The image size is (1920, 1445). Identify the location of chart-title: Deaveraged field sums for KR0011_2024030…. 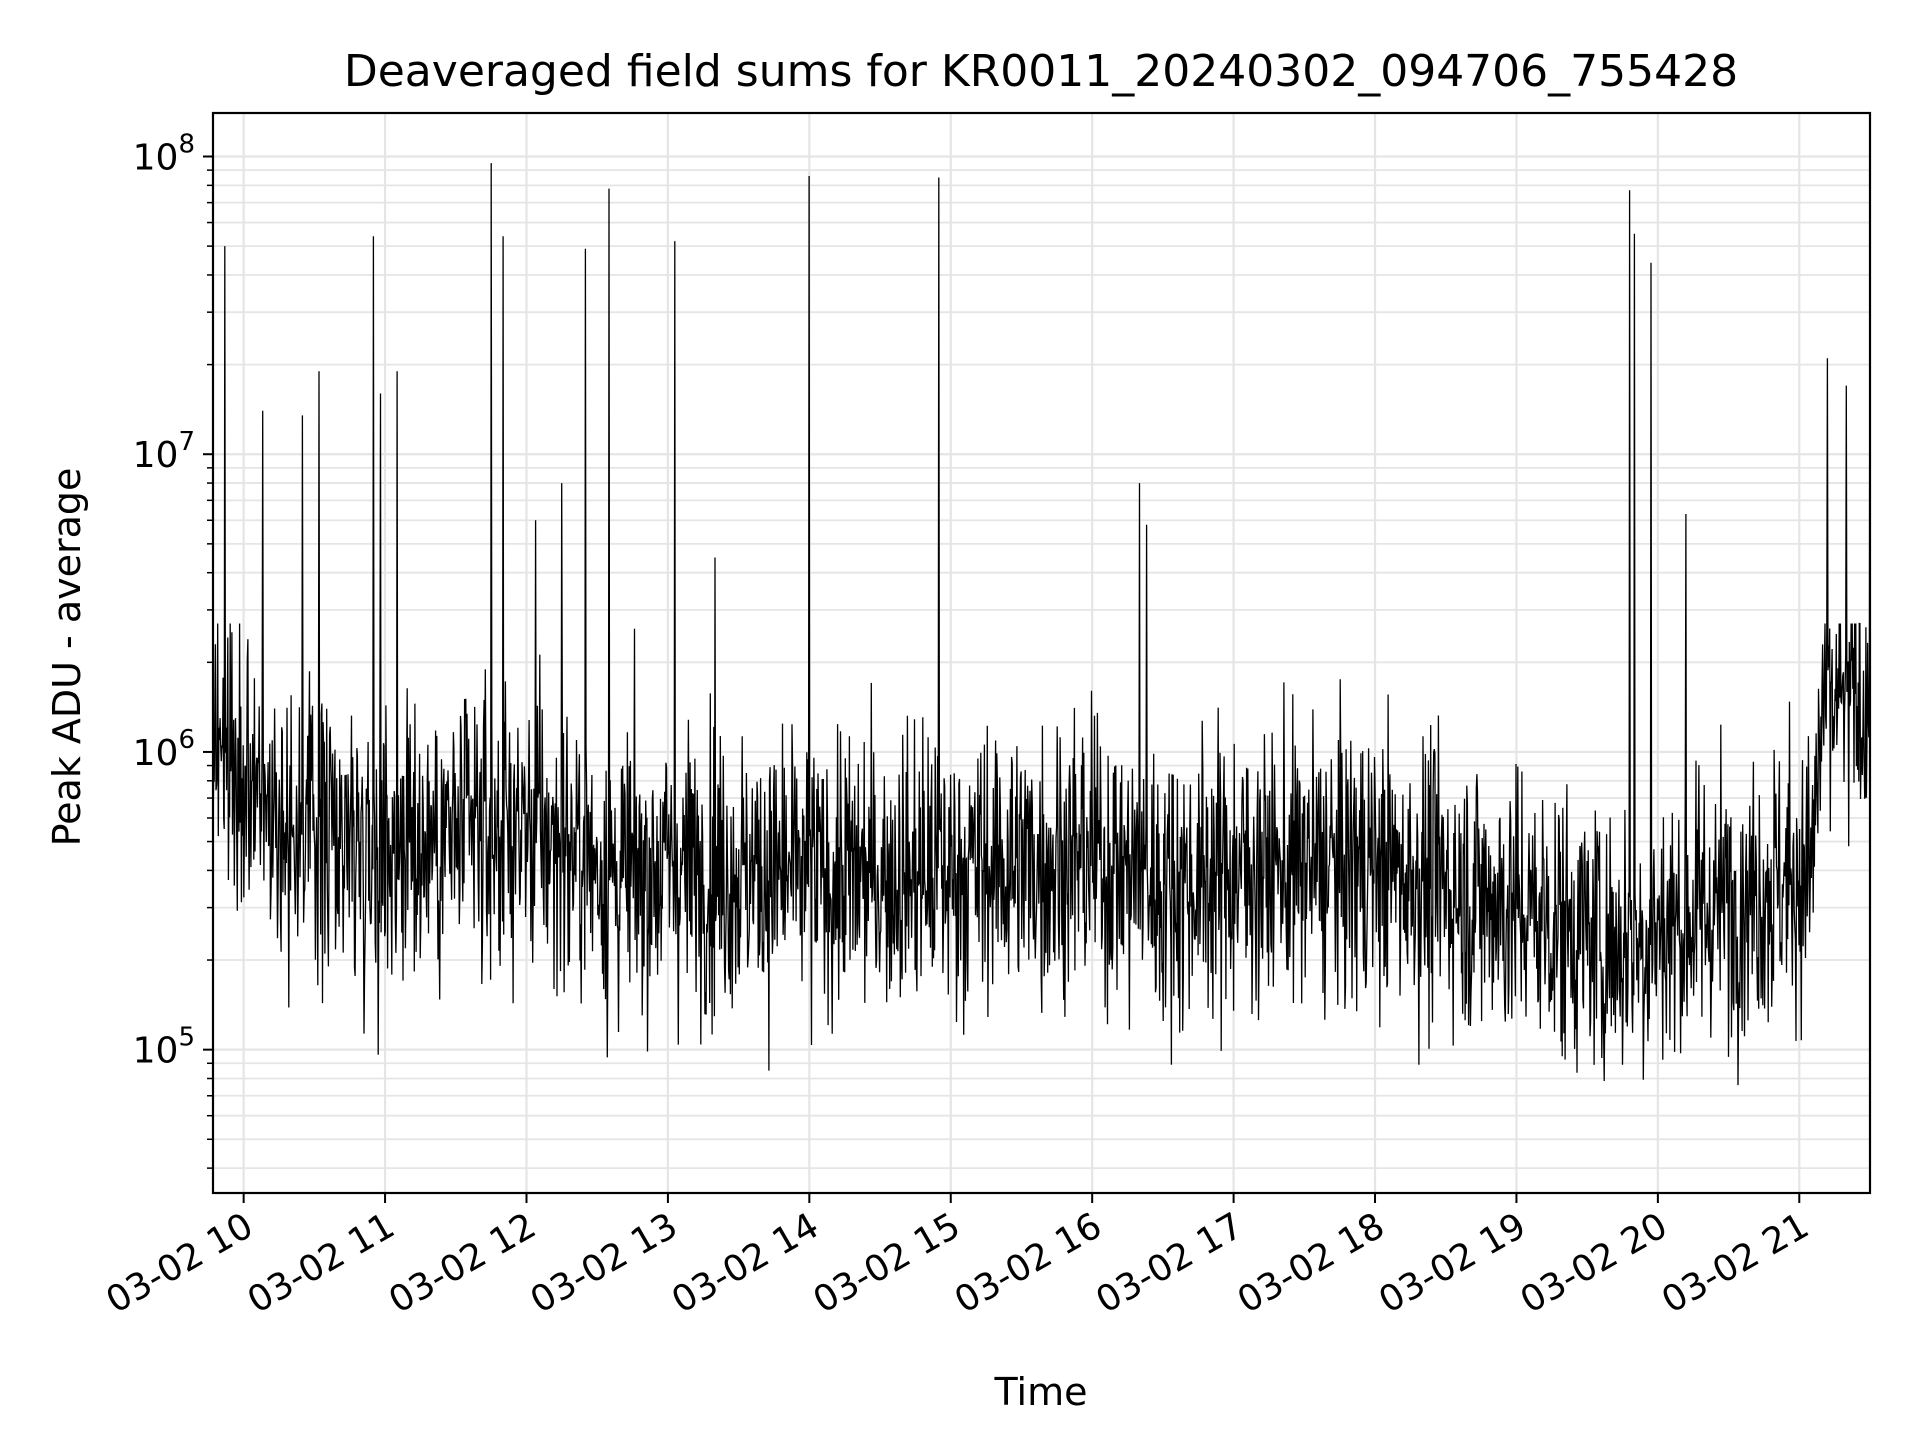
(1041, 71).